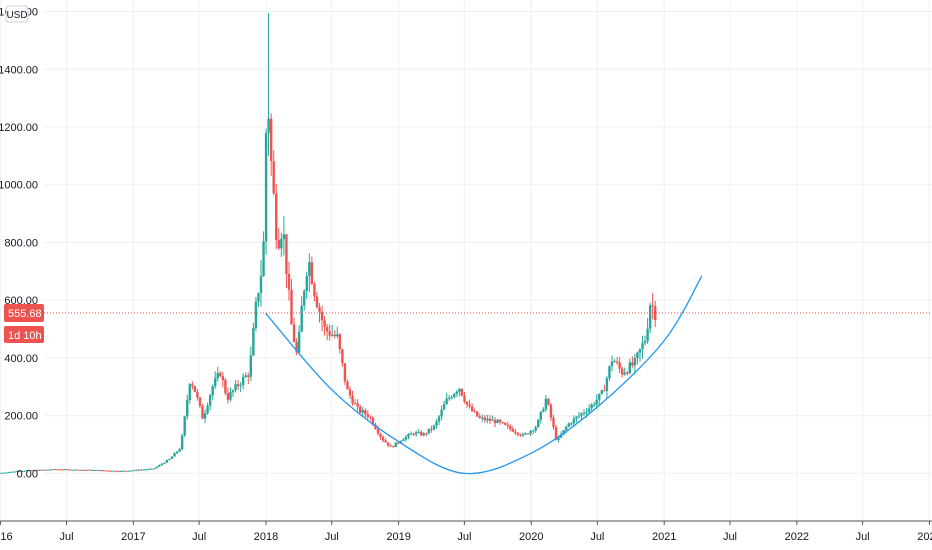 This screenshot has width=932, height=550. What do you see at coordinates (664, 537) in the screenshot?
I see `x-tick-label: 2021` at bounding box center [664, 537].